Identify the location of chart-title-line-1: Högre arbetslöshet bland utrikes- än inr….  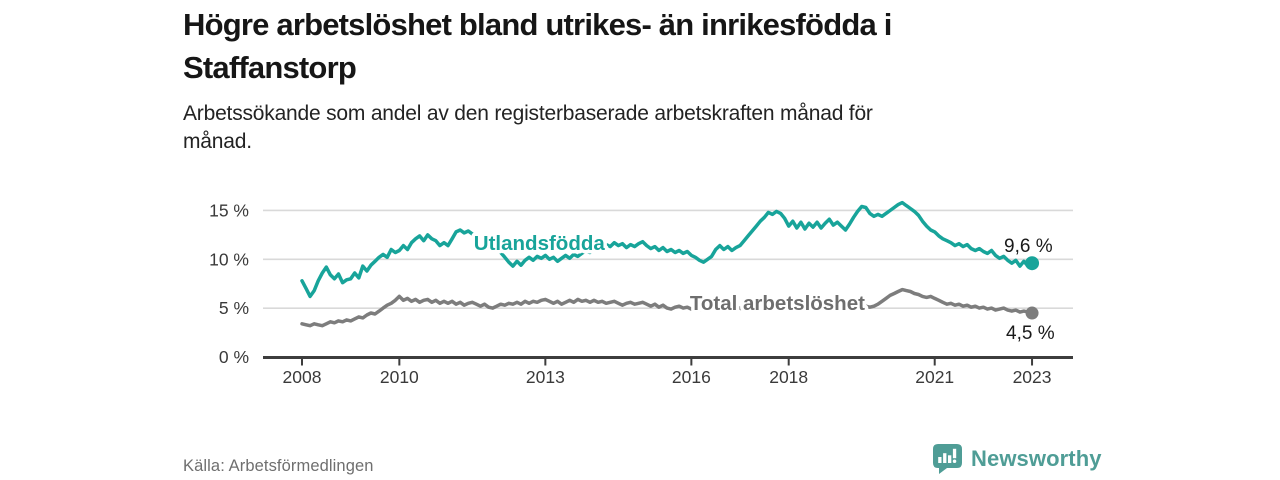
(537, 24).